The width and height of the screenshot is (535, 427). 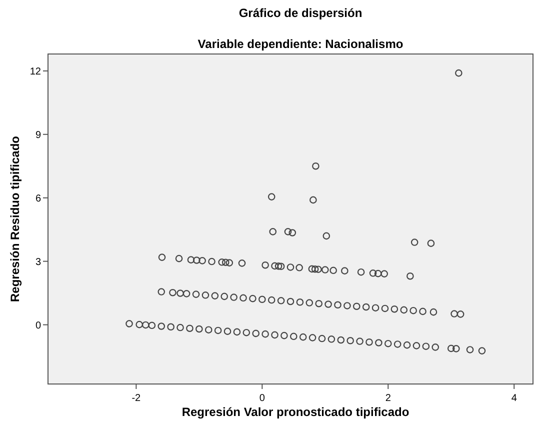 What do you see at coordinates (38, 198) in the screenshot?
I see `y-tick-label: 6` at bounding box center [38, 198].